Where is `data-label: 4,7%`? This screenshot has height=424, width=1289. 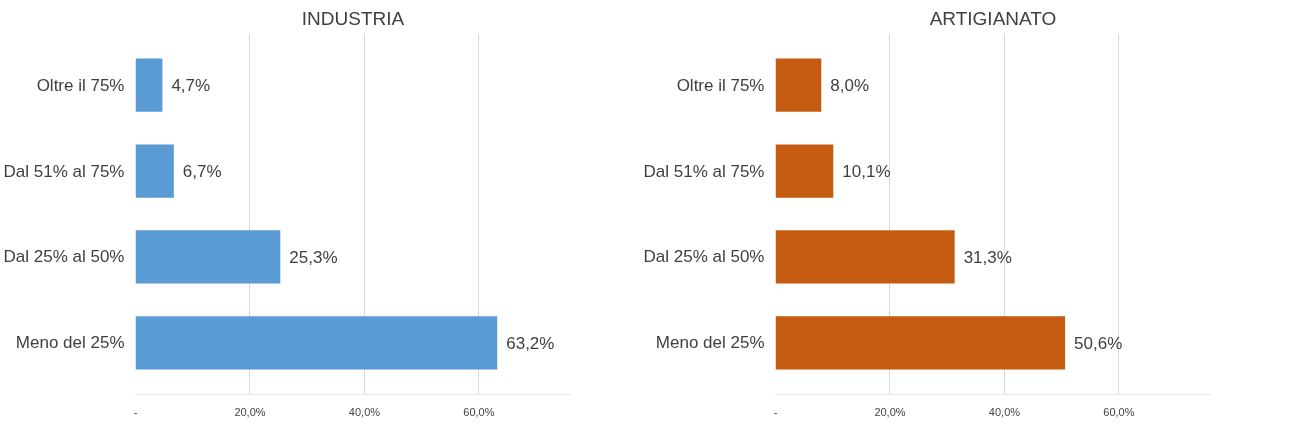 data-label: 4,7% is located at coordinates (191, 86).